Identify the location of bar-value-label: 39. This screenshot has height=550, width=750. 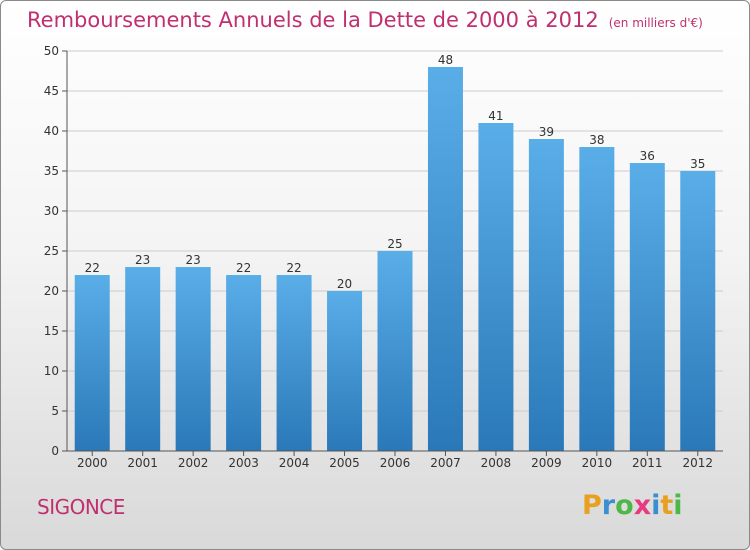
(546, 132).